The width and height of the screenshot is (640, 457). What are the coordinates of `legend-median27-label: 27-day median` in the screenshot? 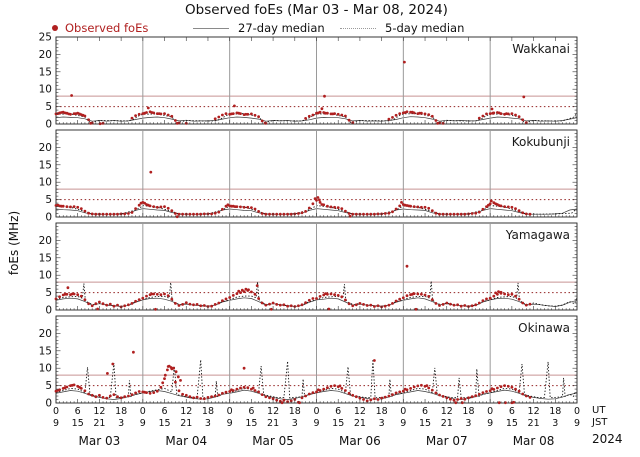 It's located at (281, 28).